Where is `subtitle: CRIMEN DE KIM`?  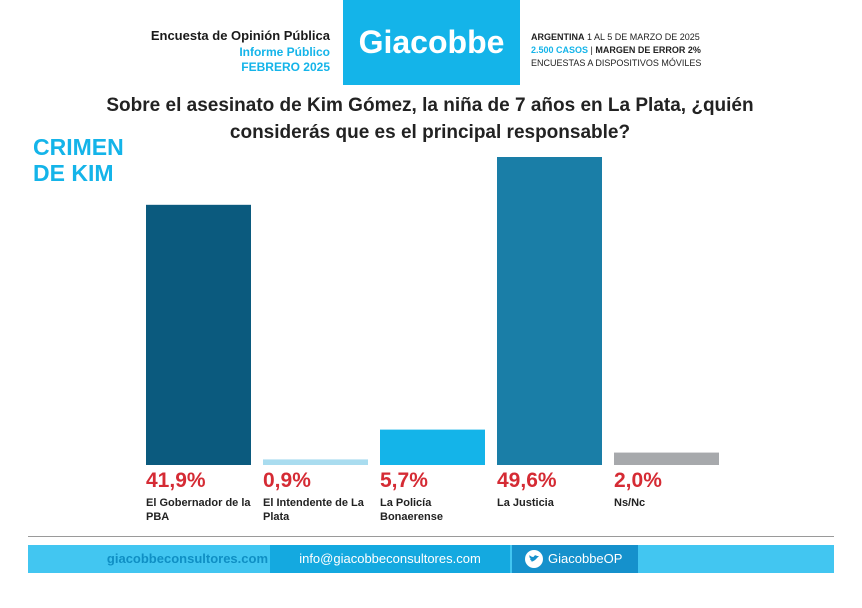 subtitle: CRIMEN DE KIM is located at coordinates (78, 160).